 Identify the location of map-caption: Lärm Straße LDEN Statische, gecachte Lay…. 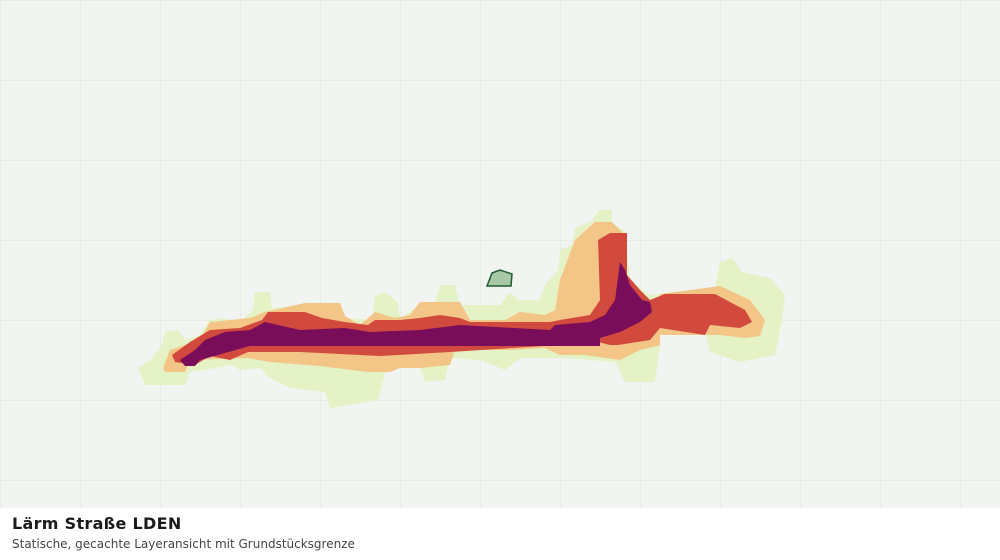
(500, 534).